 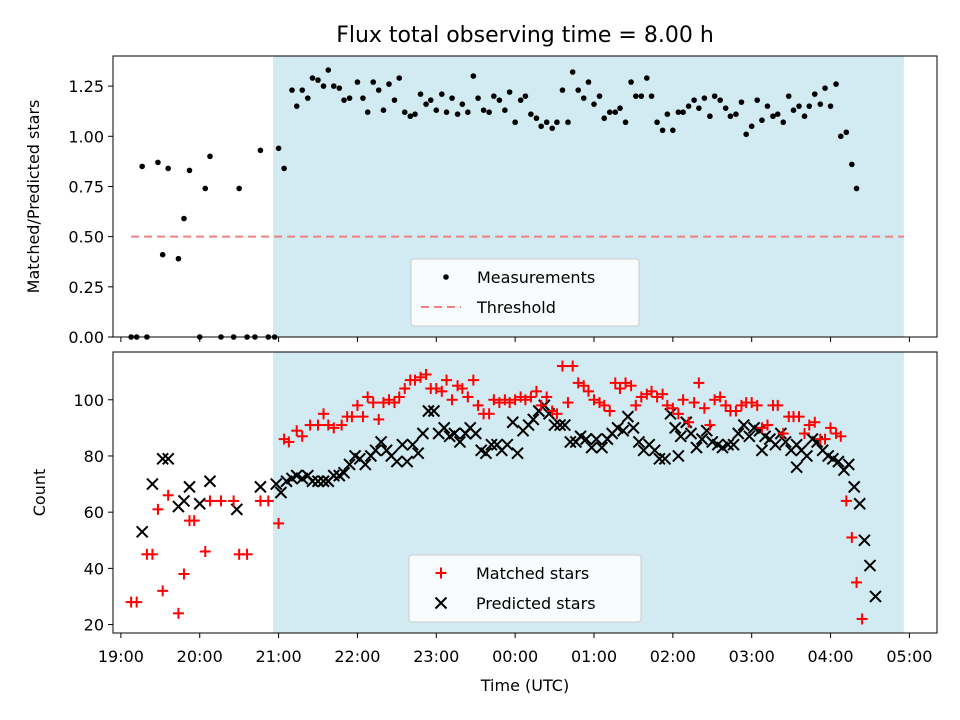 I want to click on legend-matched-marker, so click(x=441, y=573).